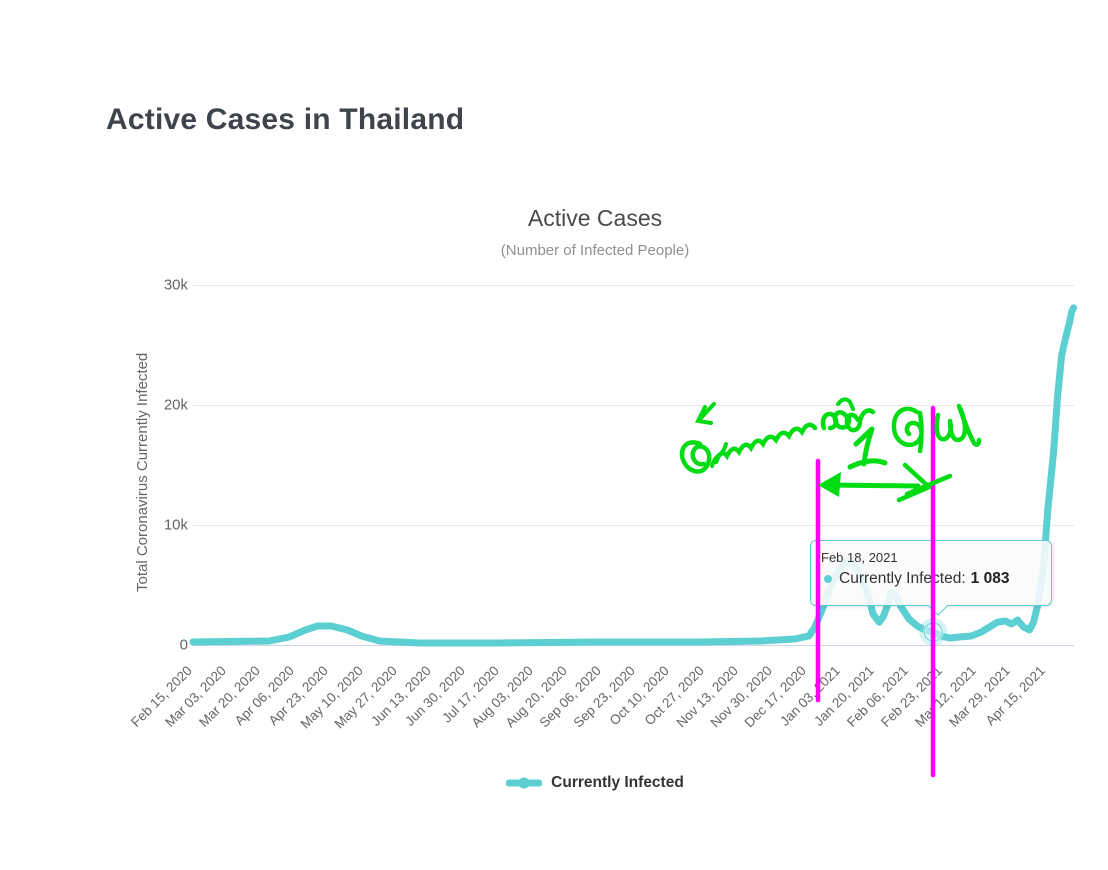 Image resolution: width=1108 pixels, height=870 pixels. I want to click on highlighted-point-marker, so click(933, 632).